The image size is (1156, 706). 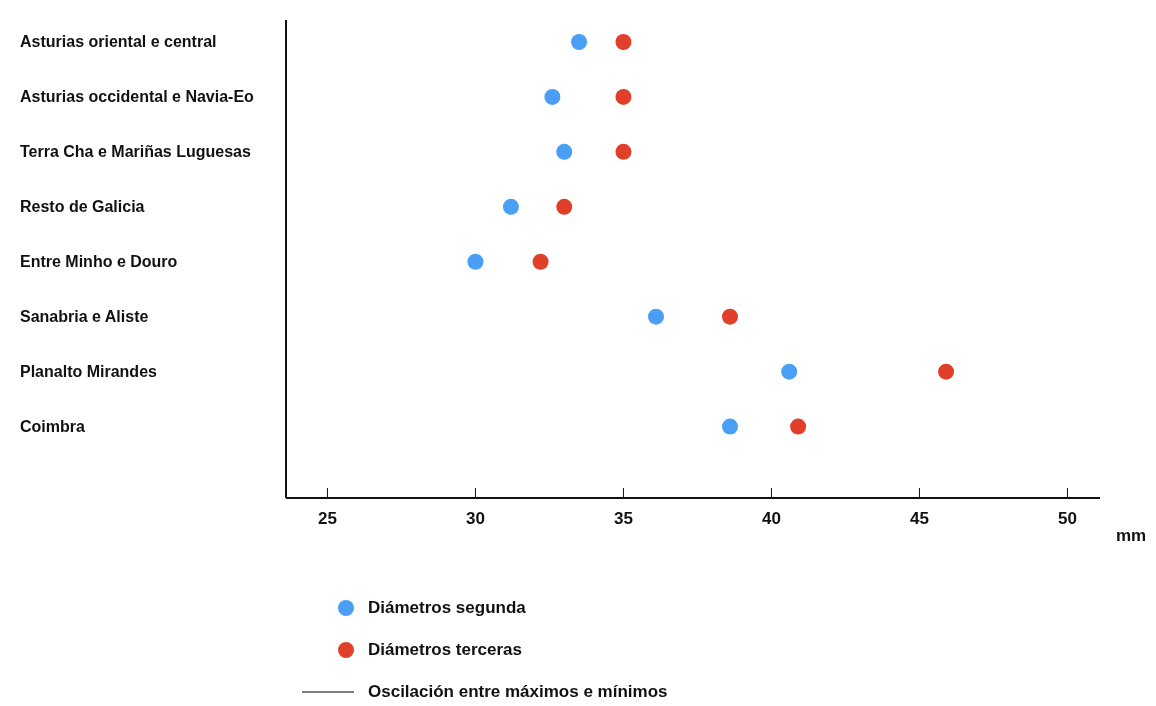 What do you see at coordinates (1131, 536) in the screenshot?
I see `x-axis-title: mm` at bounding box center [1131, 536].